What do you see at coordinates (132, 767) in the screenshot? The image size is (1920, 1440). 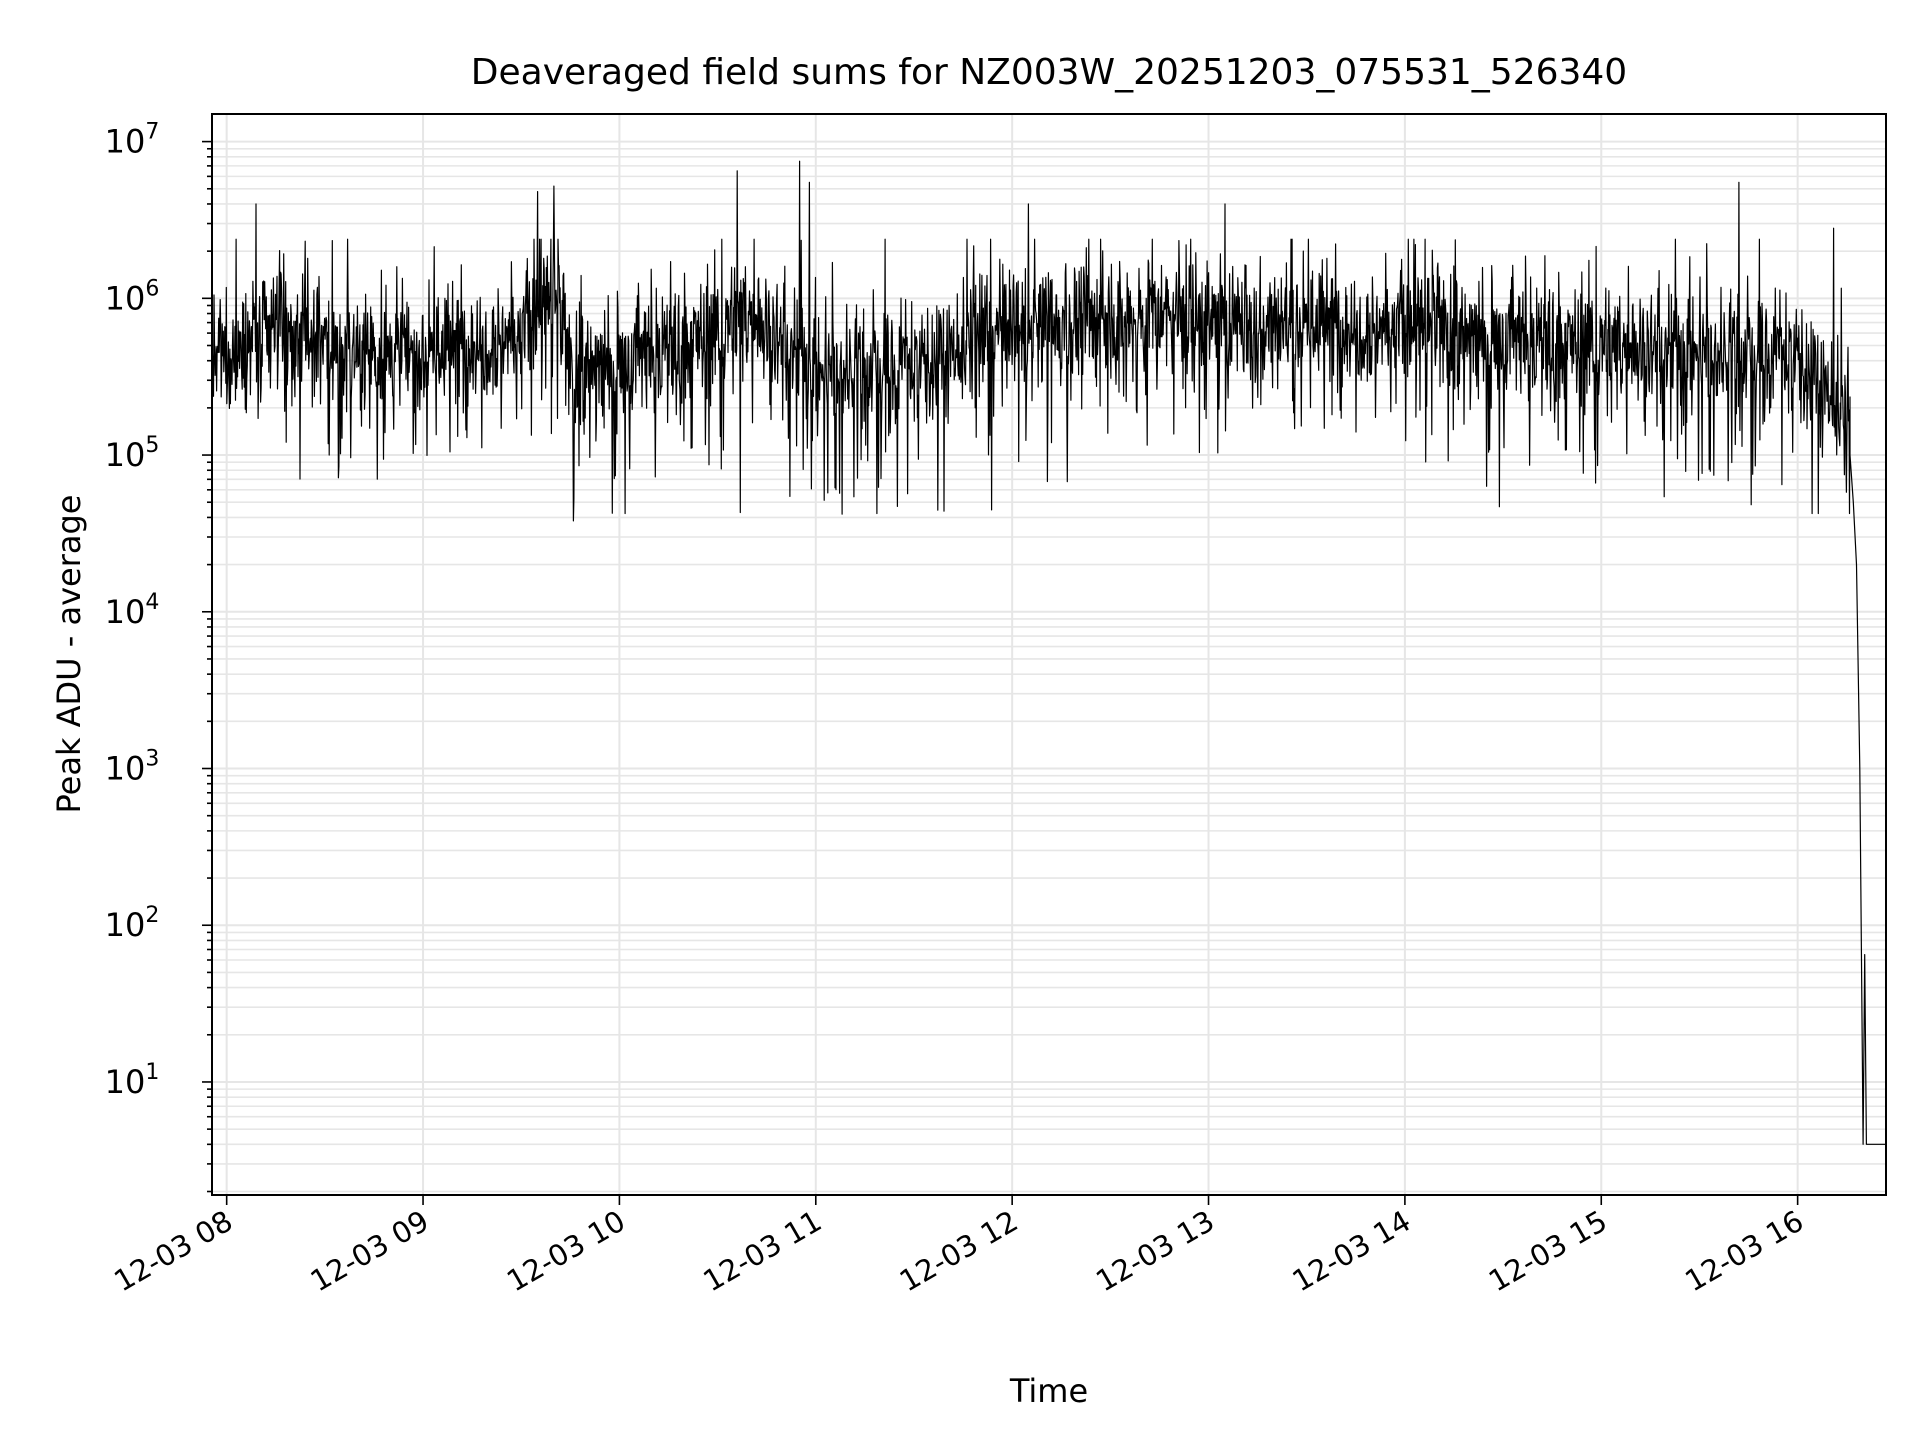 I see `y-tick-label: 103` at bounding box center [132, 767].